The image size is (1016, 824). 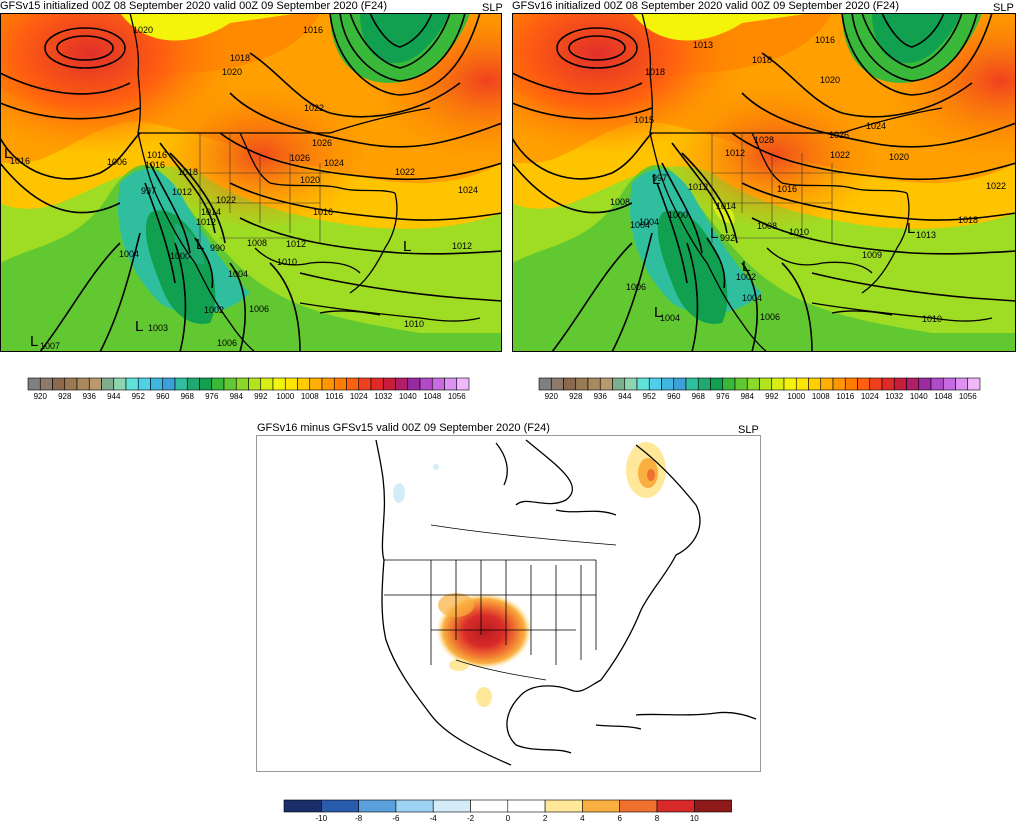 What do you see at coordinates (492, 8) in the screenshot?
I see `left-panel-variable: SLP` at bounding box center [492, 8].